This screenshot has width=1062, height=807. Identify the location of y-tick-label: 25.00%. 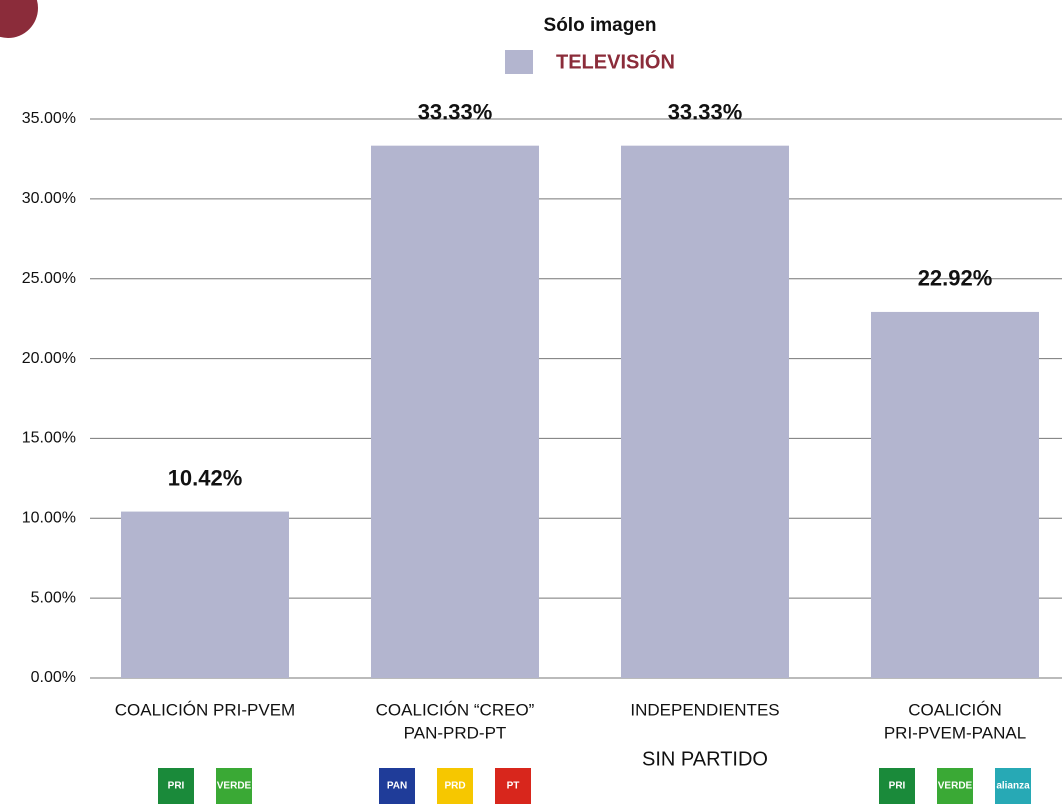
(49, 278).